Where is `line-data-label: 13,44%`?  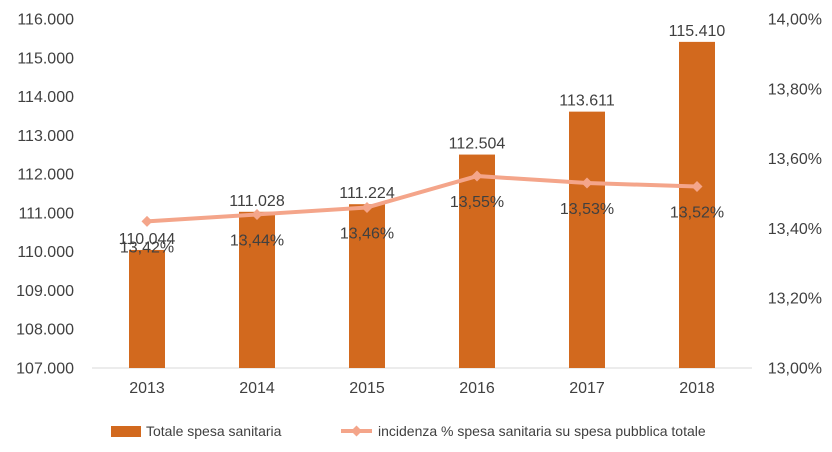
line-data-label: 13,44% is located at coordinates (257, 240).